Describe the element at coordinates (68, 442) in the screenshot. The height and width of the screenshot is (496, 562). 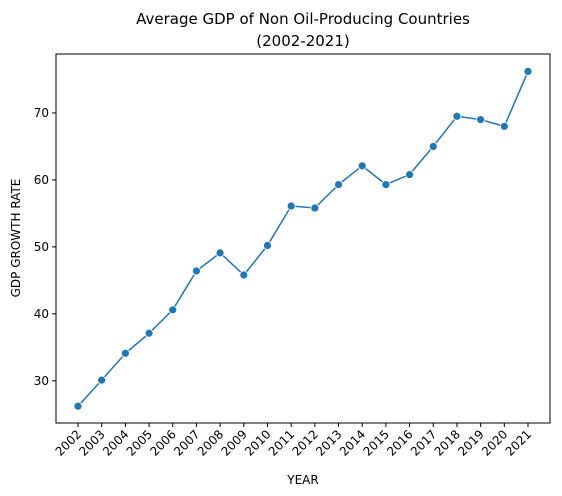
I see `x-tick-label: 2002` at that location.